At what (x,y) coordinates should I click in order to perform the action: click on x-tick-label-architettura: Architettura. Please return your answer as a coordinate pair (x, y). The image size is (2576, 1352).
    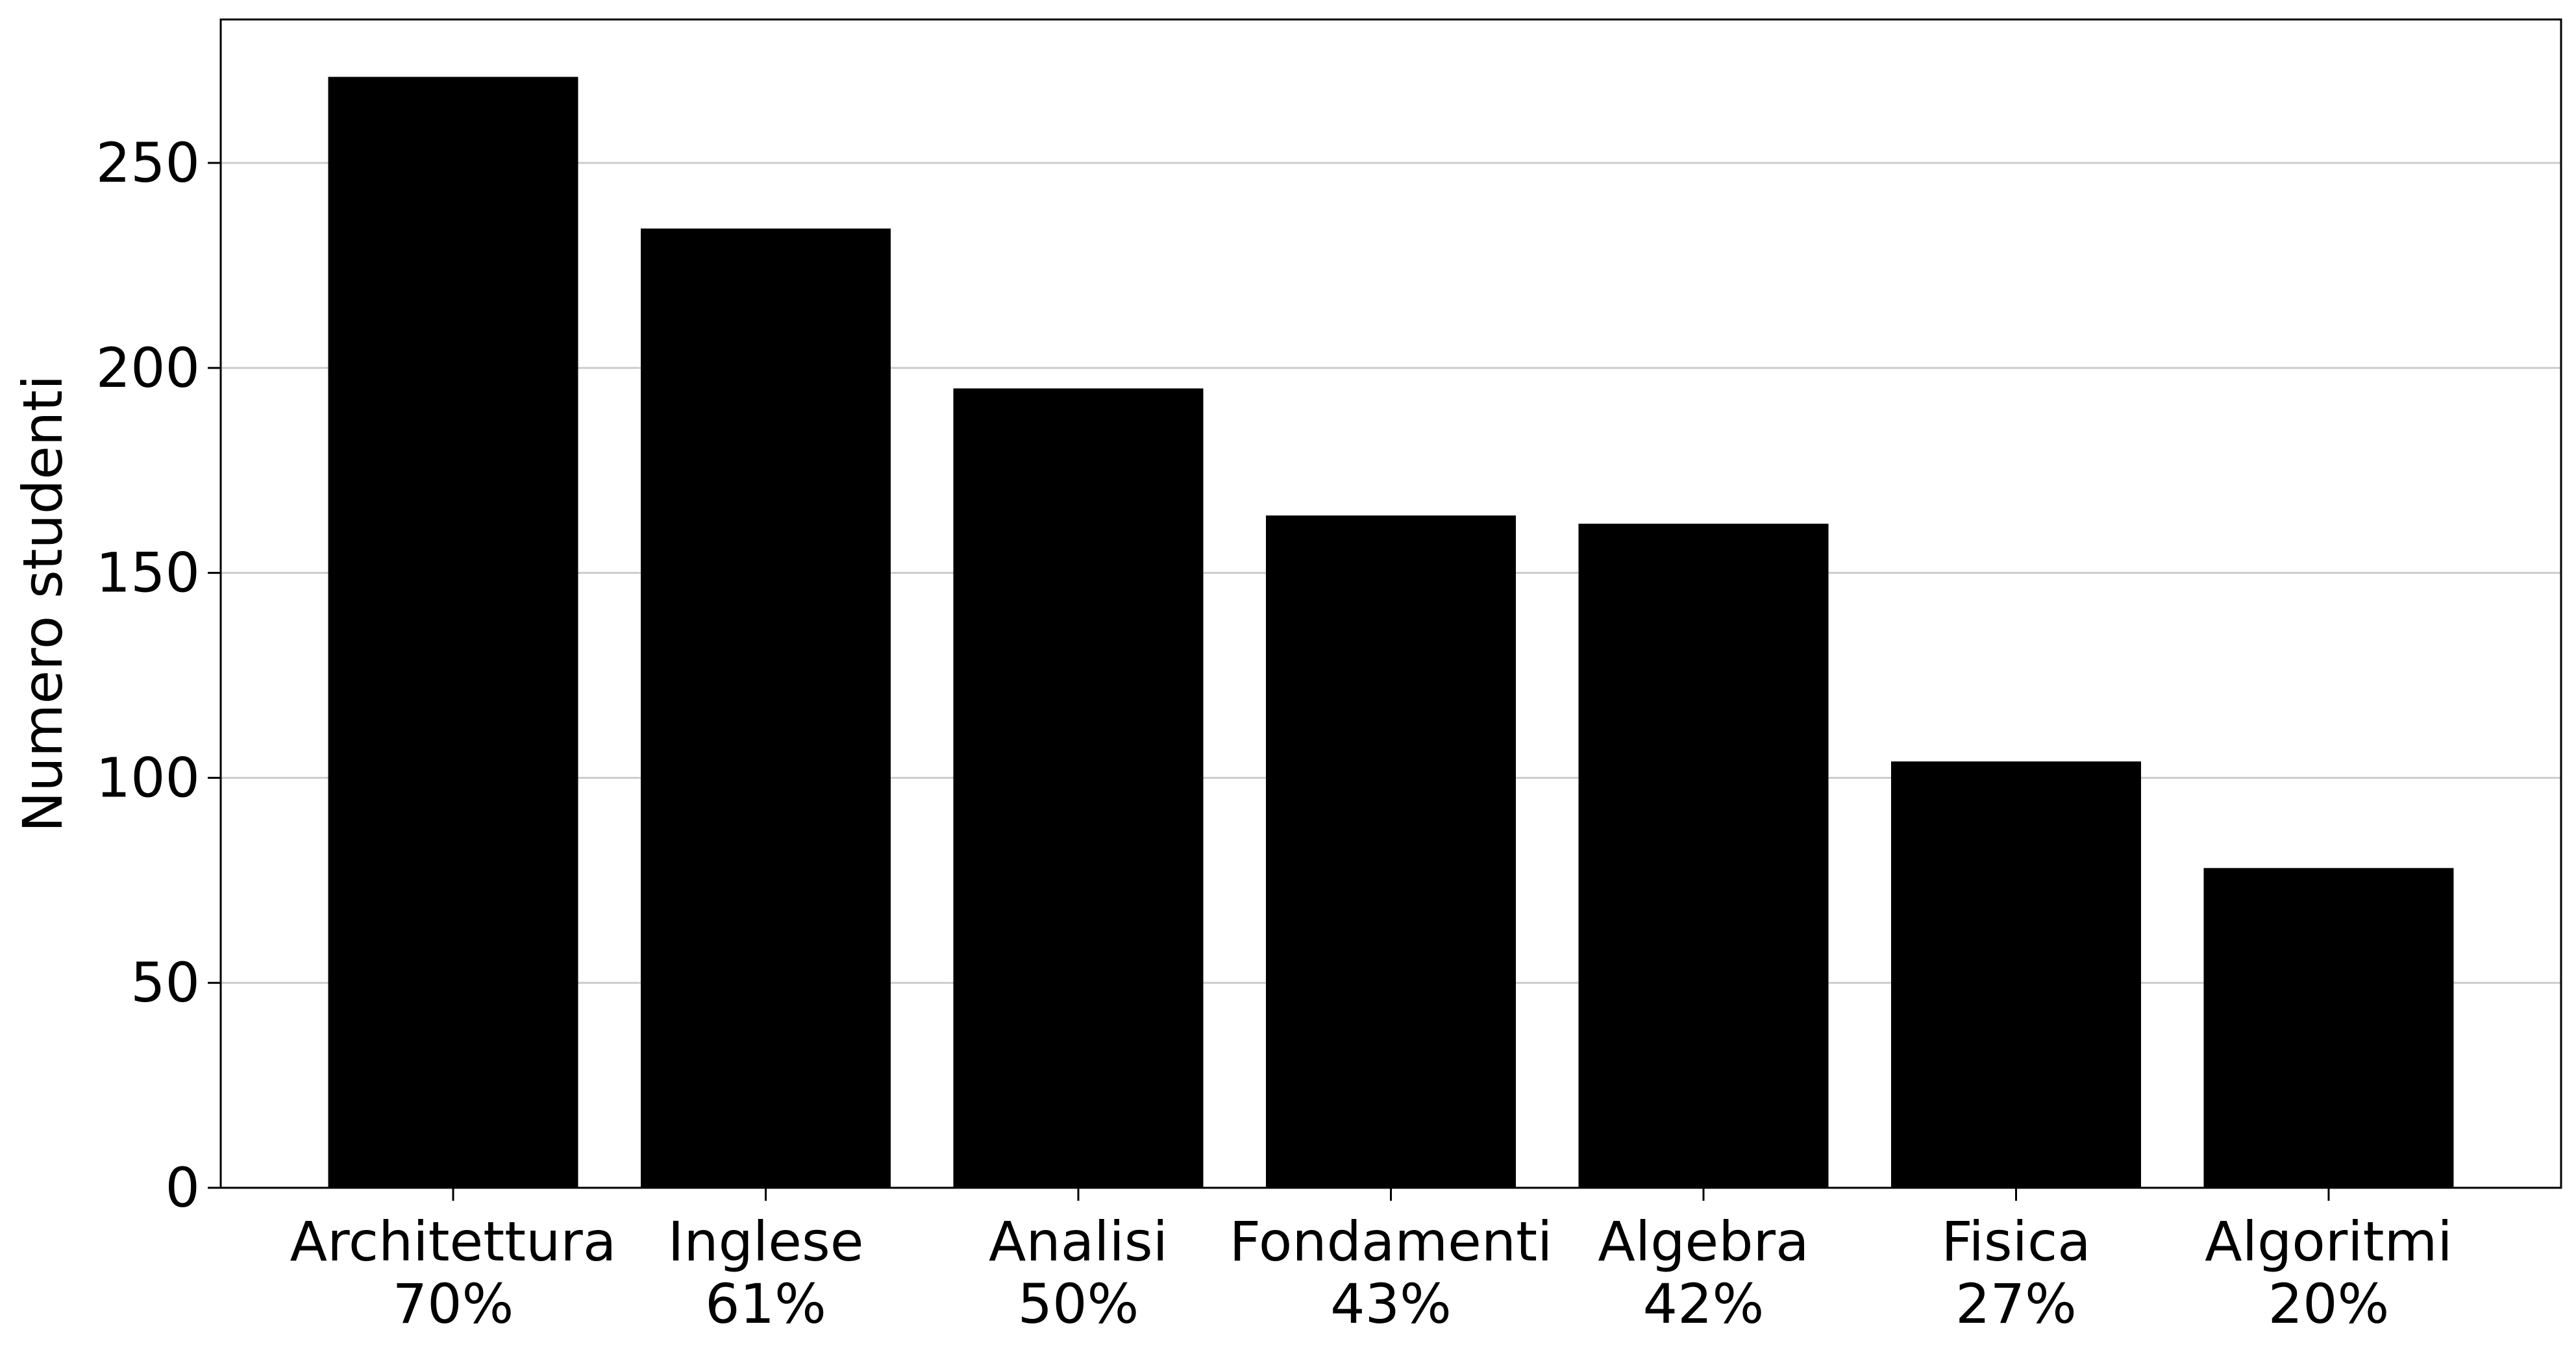
    Looking at the image, I should click on (453, 1241).